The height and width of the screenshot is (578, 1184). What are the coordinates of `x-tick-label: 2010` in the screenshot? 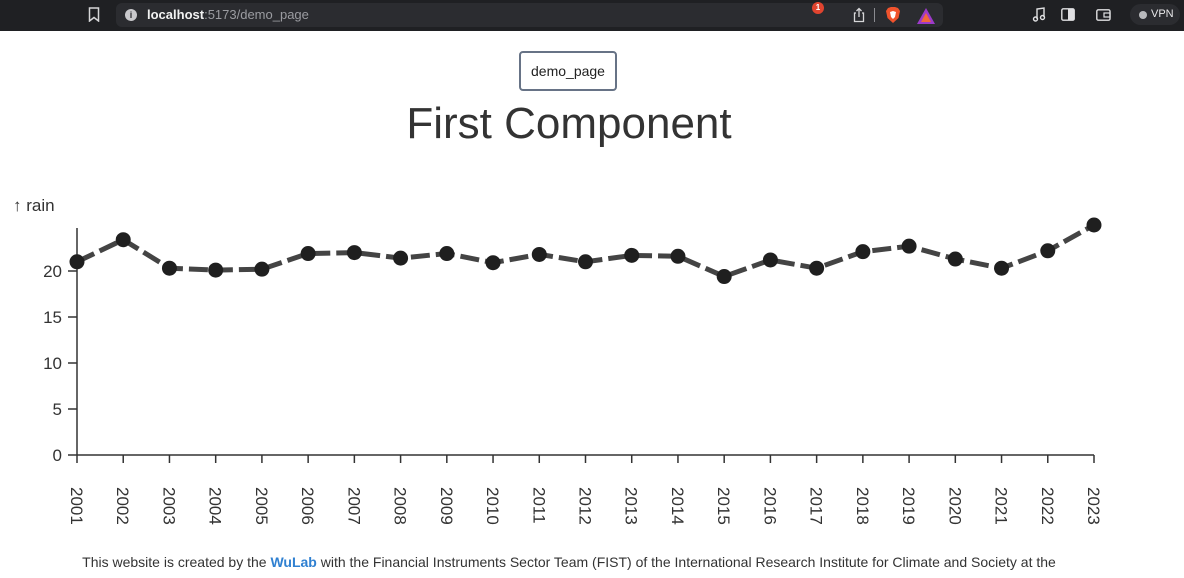 It's located at (492, 506).